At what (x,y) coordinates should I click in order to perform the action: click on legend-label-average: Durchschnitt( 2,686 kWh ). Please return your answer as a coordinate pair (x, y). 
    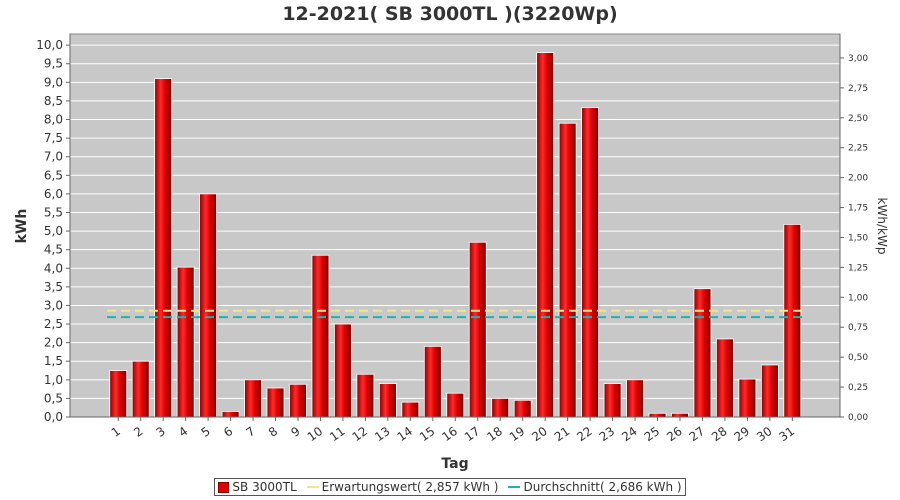
    Looking at the image, I should click on (602, 487).